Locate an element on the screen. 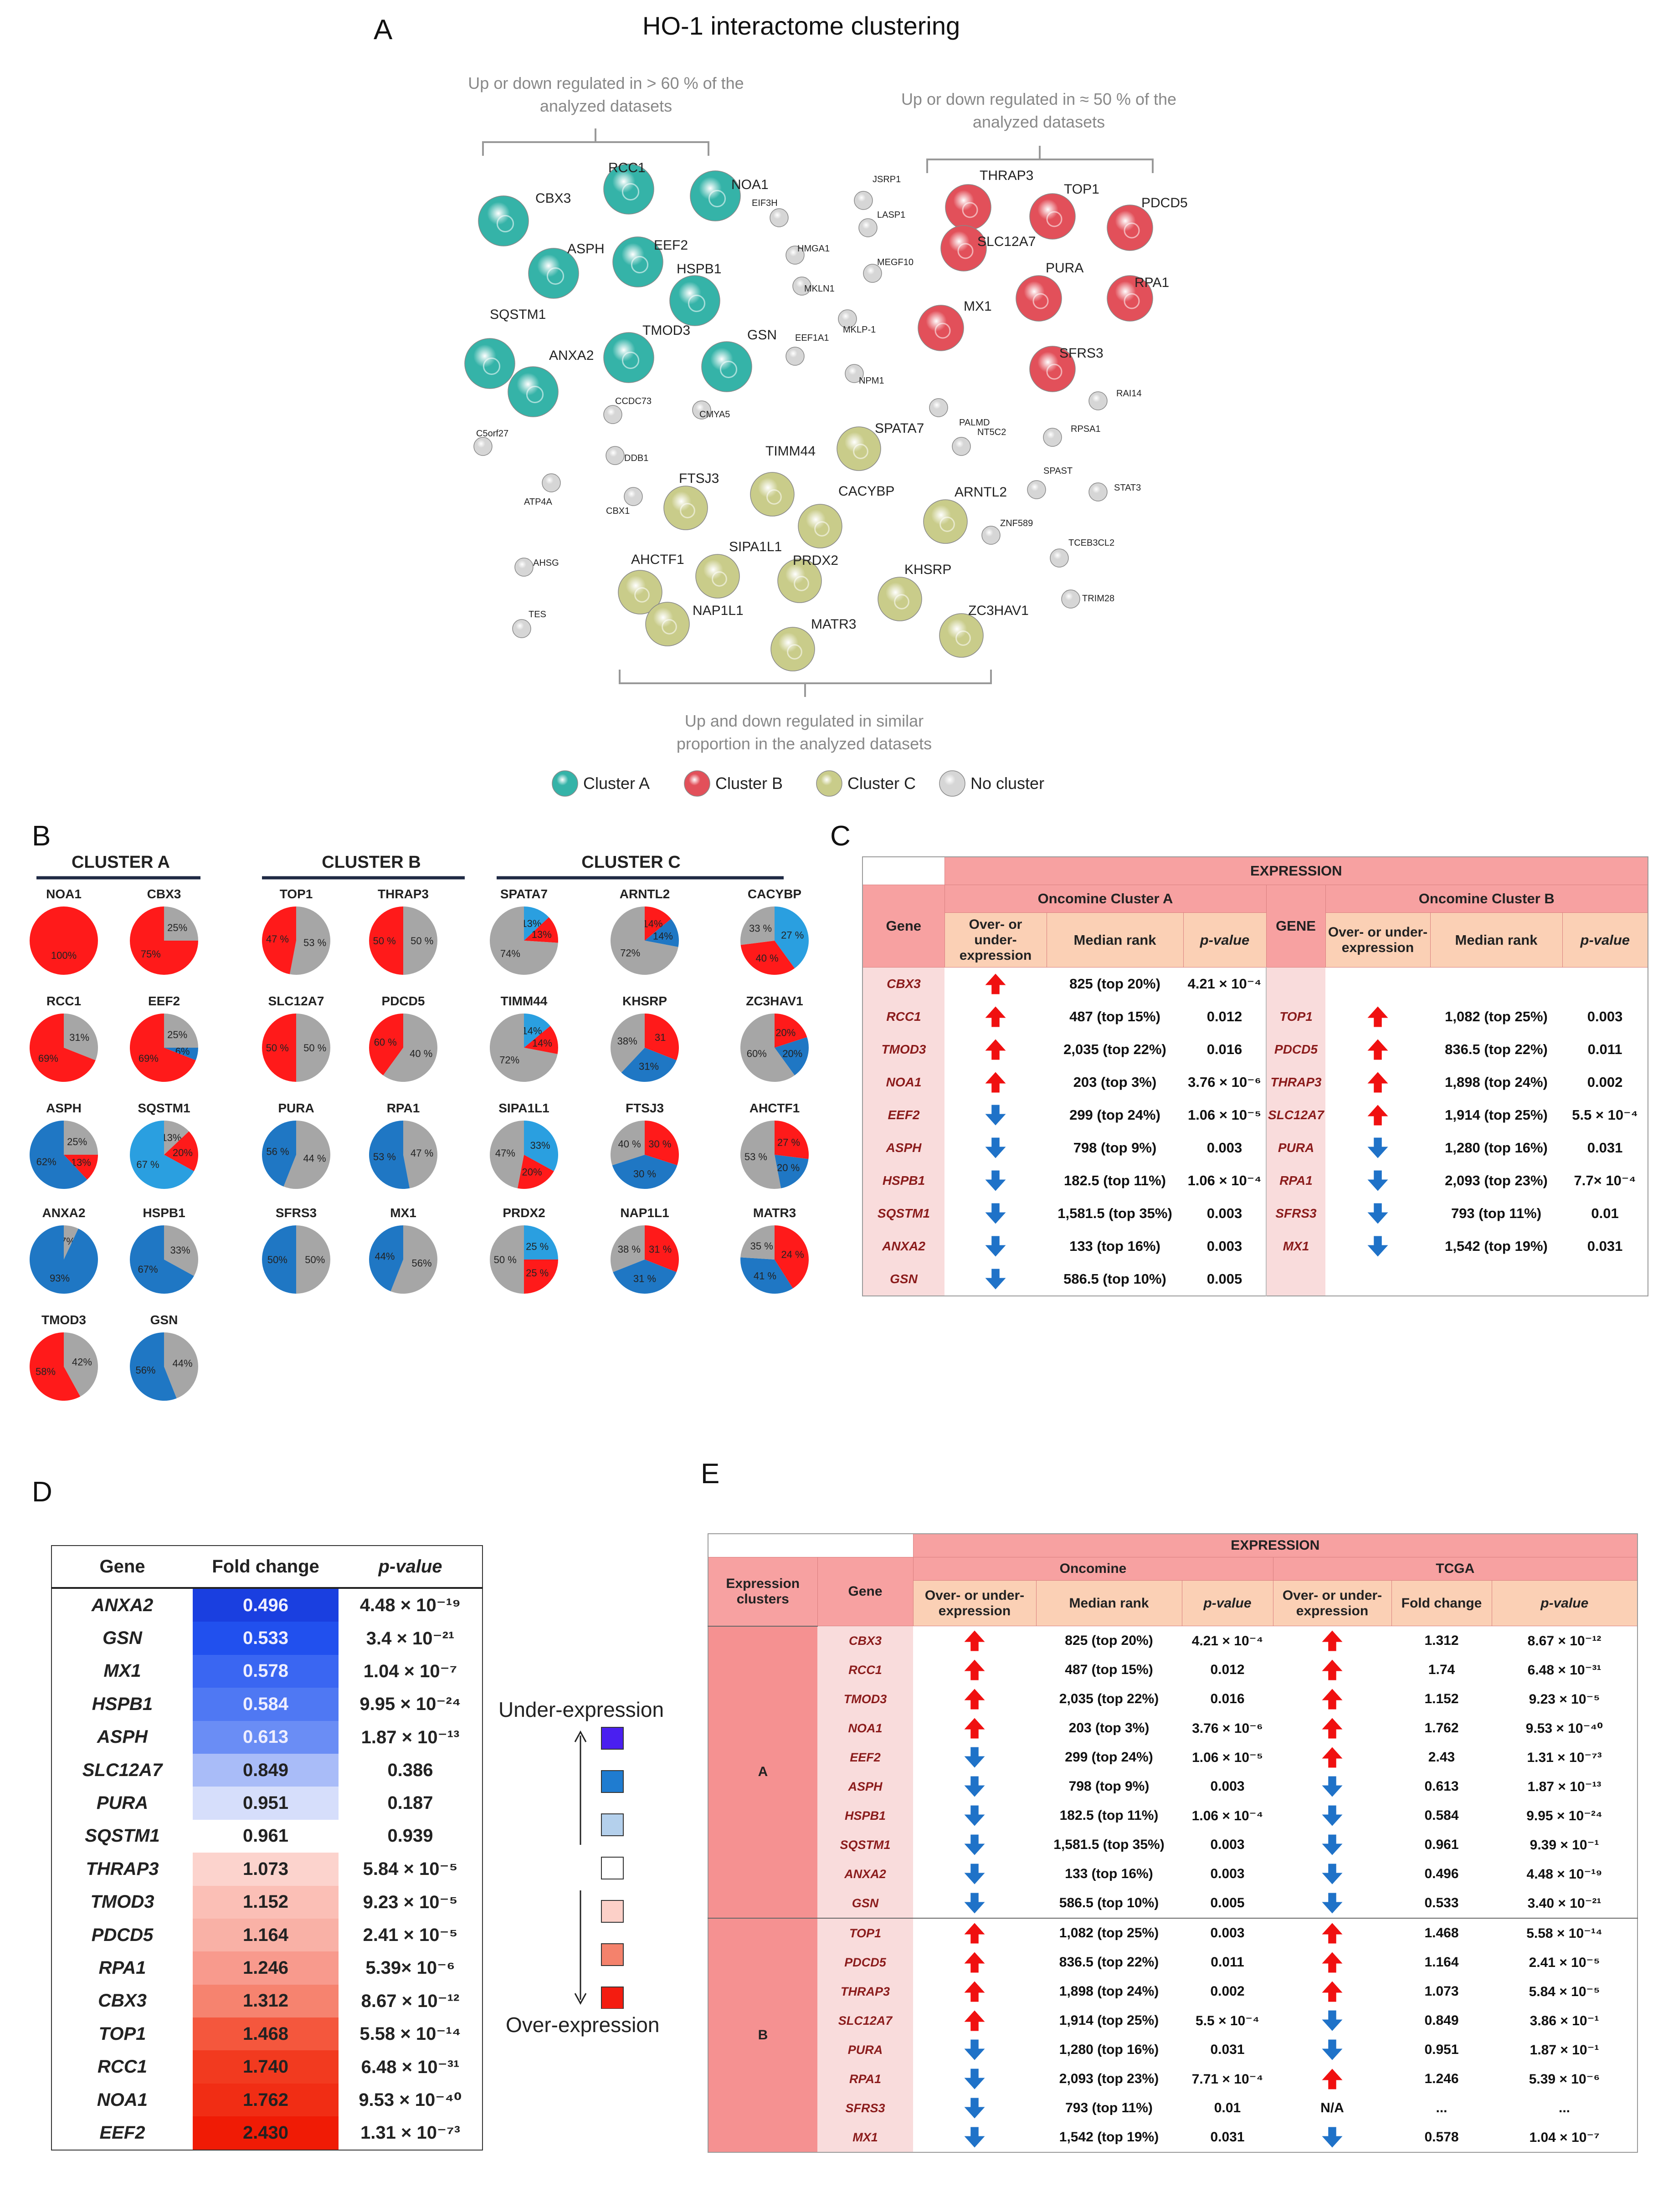 The width and height of the screenshot is (1658, 2212). cluster-c-pie-zc3hav1: ZC3HAV1 20% 20% 60% is located at coordinates (774, 1038).